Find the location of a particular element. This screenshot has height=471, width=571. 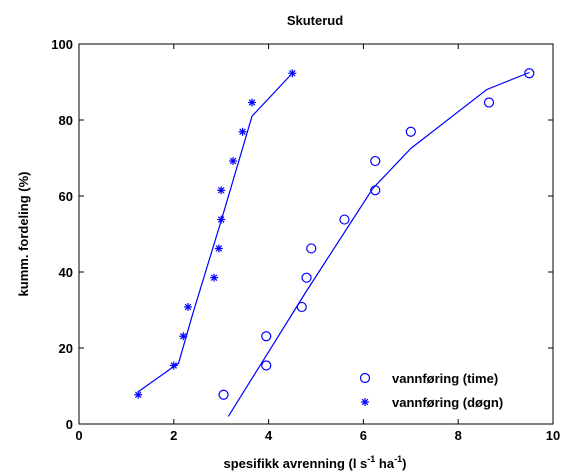

y-tick-label: 40 is located at coordinates (66, 272).